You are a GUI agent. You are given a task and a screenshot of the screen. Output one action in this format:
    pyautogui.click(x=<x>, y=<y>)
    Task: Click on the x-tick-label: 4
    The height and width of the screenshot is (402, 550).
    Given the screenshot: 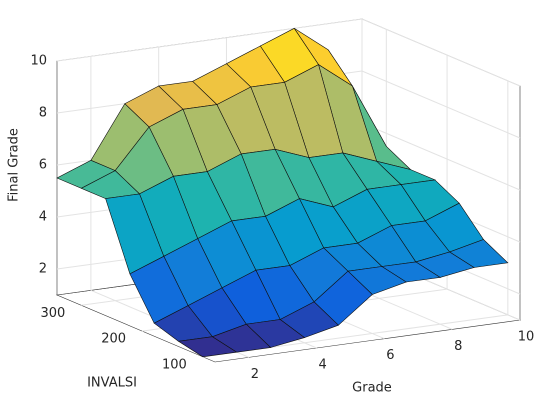 What is the action you would take?
    pyautogui.click(x=323, y=365)
    